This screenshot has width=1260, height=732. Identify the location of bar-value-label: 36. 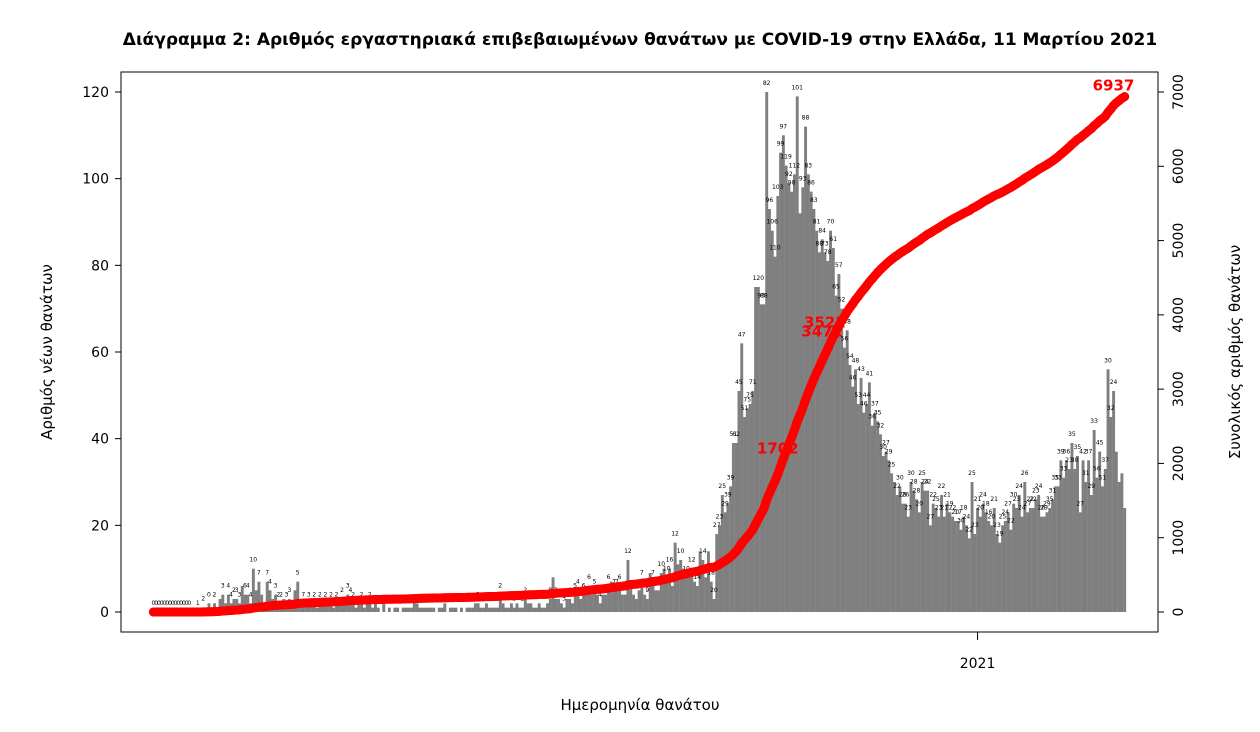
(1067, 451).